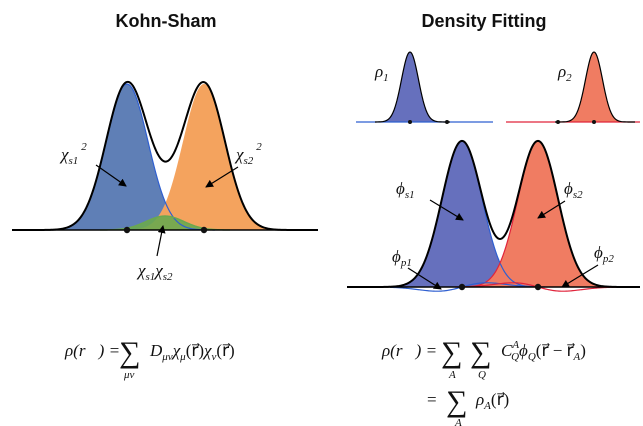  I want to click on phi-s2-label: ϕs2, so click(573, 190).